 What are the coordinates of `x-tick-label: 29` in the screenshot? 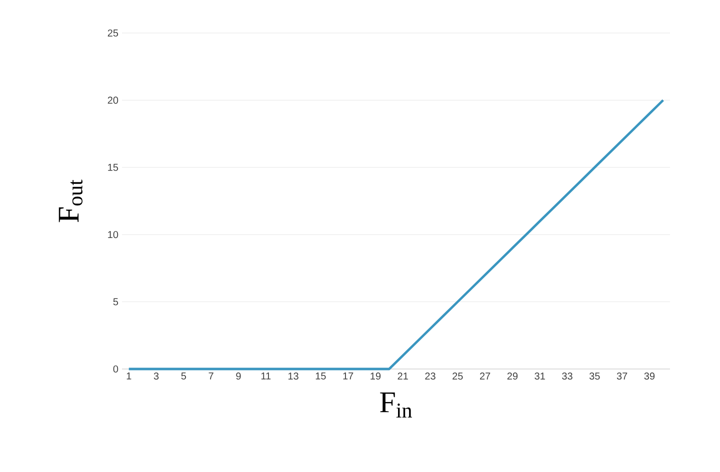 It's located at (512, 376).